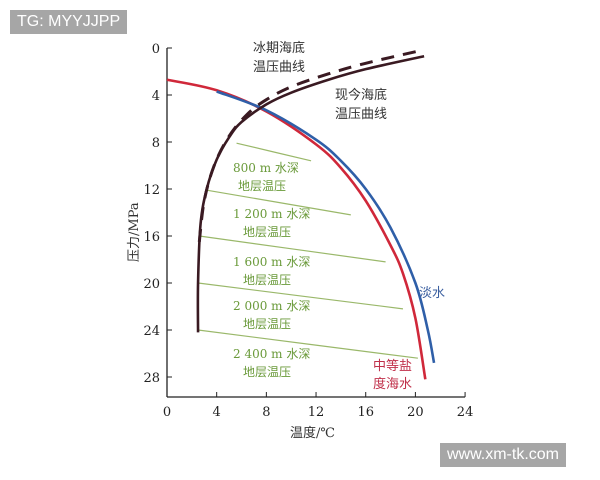 This screenshot has width=600, height=480. I want to click on depth-2000-label-2: 地层温压, so click(267, 324).